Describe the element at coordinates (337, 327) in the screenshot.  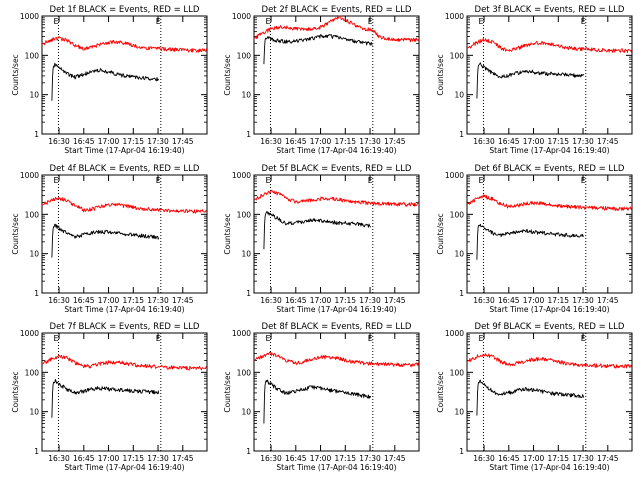
I see `panel-title: Det 8f BLACK = Events, RED = LLD` at that location.